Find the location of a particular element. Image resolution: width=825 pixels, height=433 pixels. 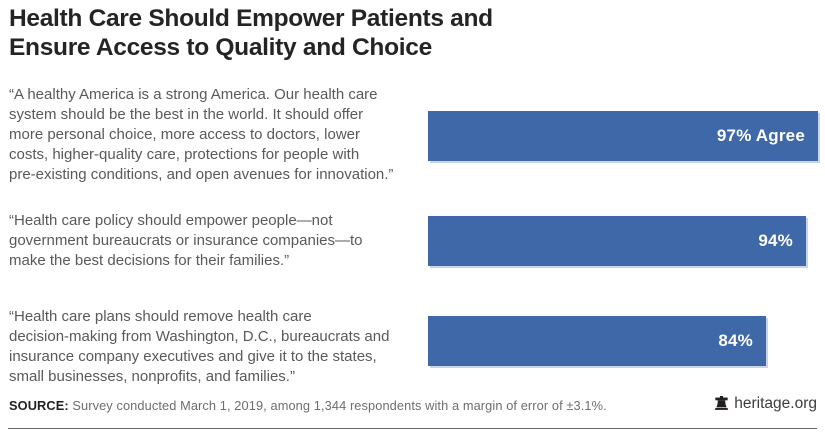

footer-divider is located at coordinates (412, 428).